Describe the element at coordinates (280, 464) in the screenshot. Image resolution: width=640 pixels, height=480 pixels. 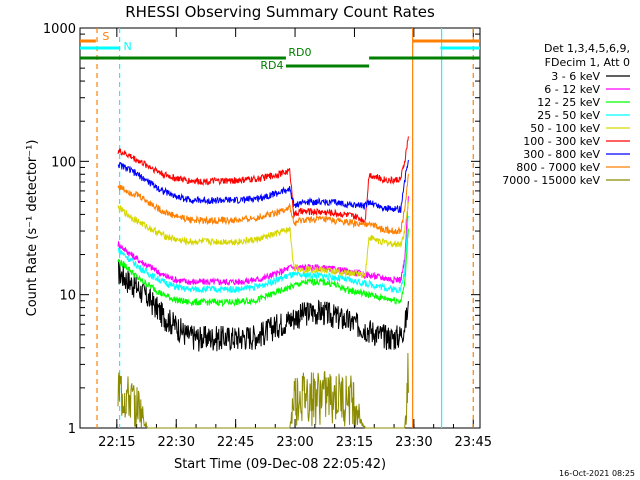
I see `x-axis-label: Start Time (09-Dec-08 22:05:42)` at that location.